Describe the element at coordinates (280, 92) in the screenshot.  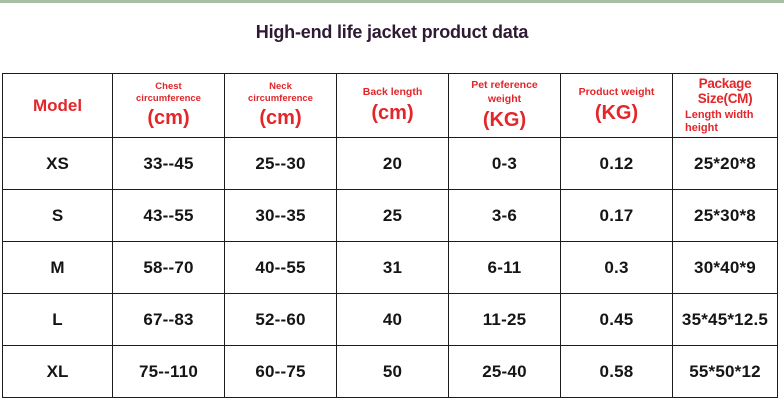
I see `col-header-neck-label: Neck circumference` at that location.